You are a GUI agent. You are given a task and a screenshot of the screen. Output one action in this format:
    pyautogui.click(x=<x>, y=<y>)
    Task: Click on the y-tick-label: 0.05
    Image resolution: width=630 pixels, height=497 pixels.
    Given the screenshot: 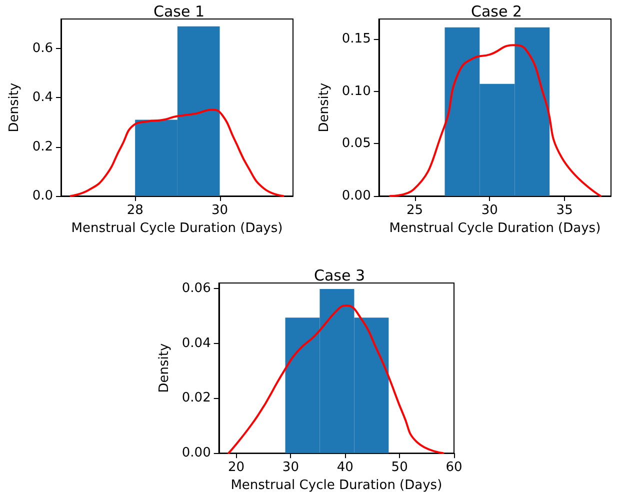 What is the action you would take?
    pyautogui.click(x=356, y=144)
    